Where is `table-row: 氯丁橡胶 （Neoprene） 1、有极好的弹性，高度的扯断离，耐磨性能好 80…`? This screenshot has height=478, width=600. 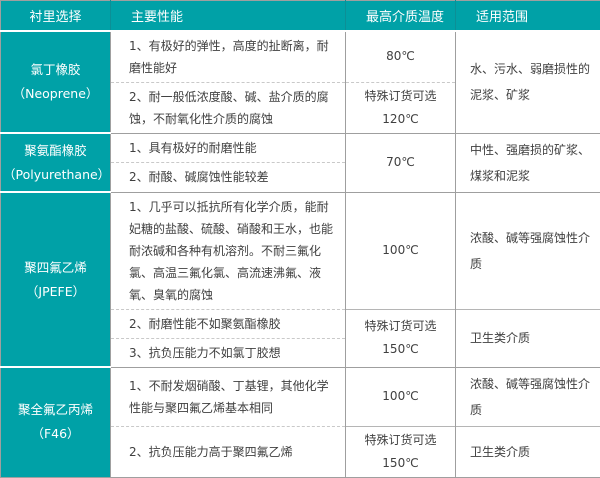
table-row: 氯丁橡胶 （Neoprene） 1、有极好的弹性，高度的扯断离，耐磨性能好 80… is located at coordinates (300, 57).